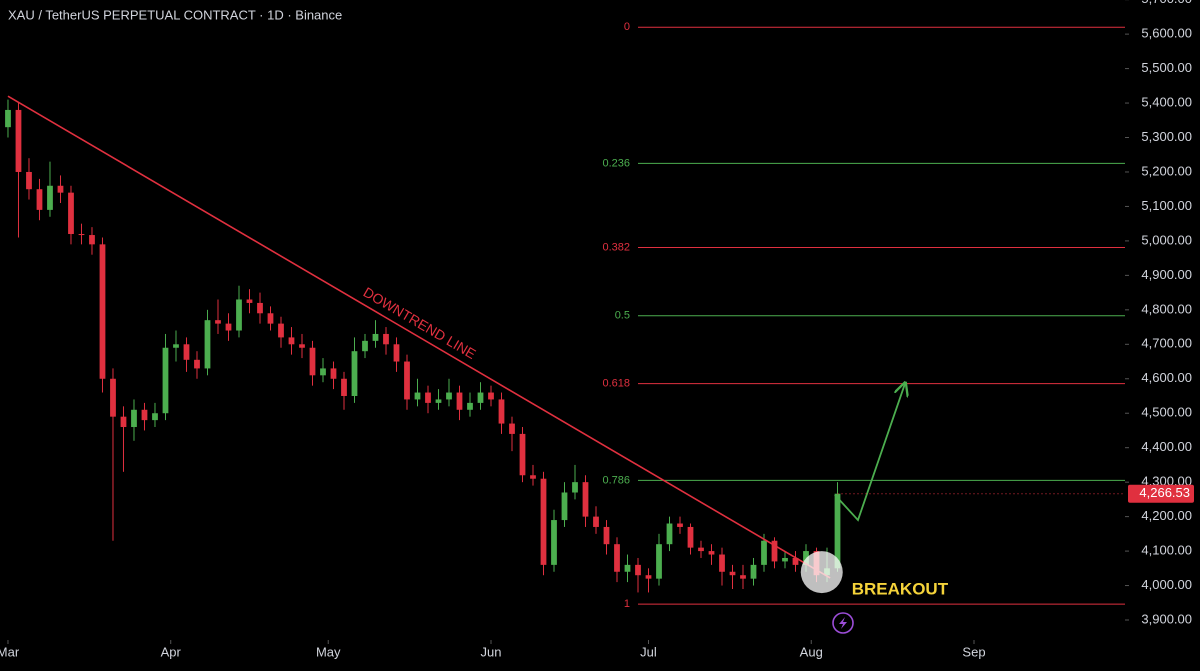  What do you see at coordinates (869, 452) in the screenshot?
I see `projection-arrow` at bounding box center [869, 452].